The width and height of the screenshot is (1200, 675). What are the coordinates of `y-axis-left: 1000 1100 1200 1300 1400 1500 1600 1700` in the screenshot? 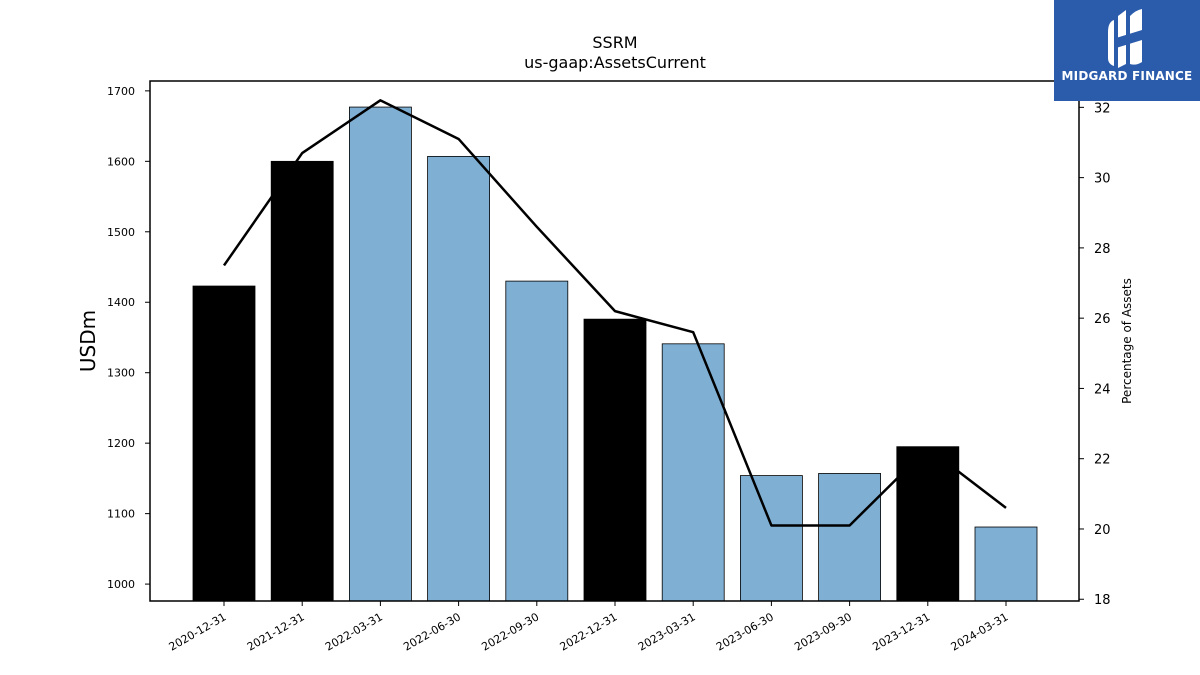 It's located at (128, 338).